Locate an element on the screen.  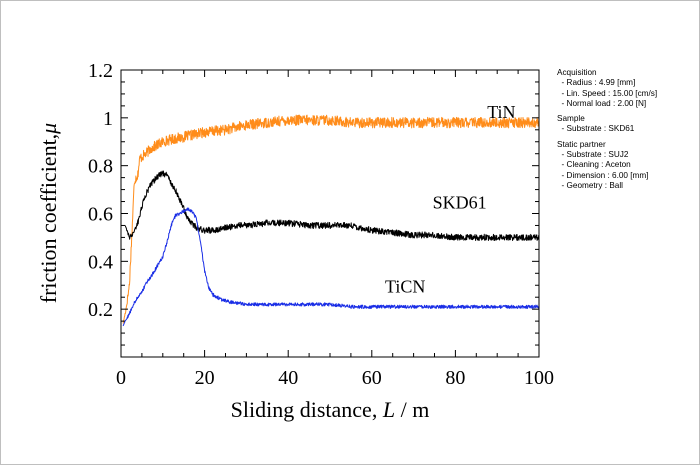
x-tick-label: 60 is located at coordinates (372, 378).